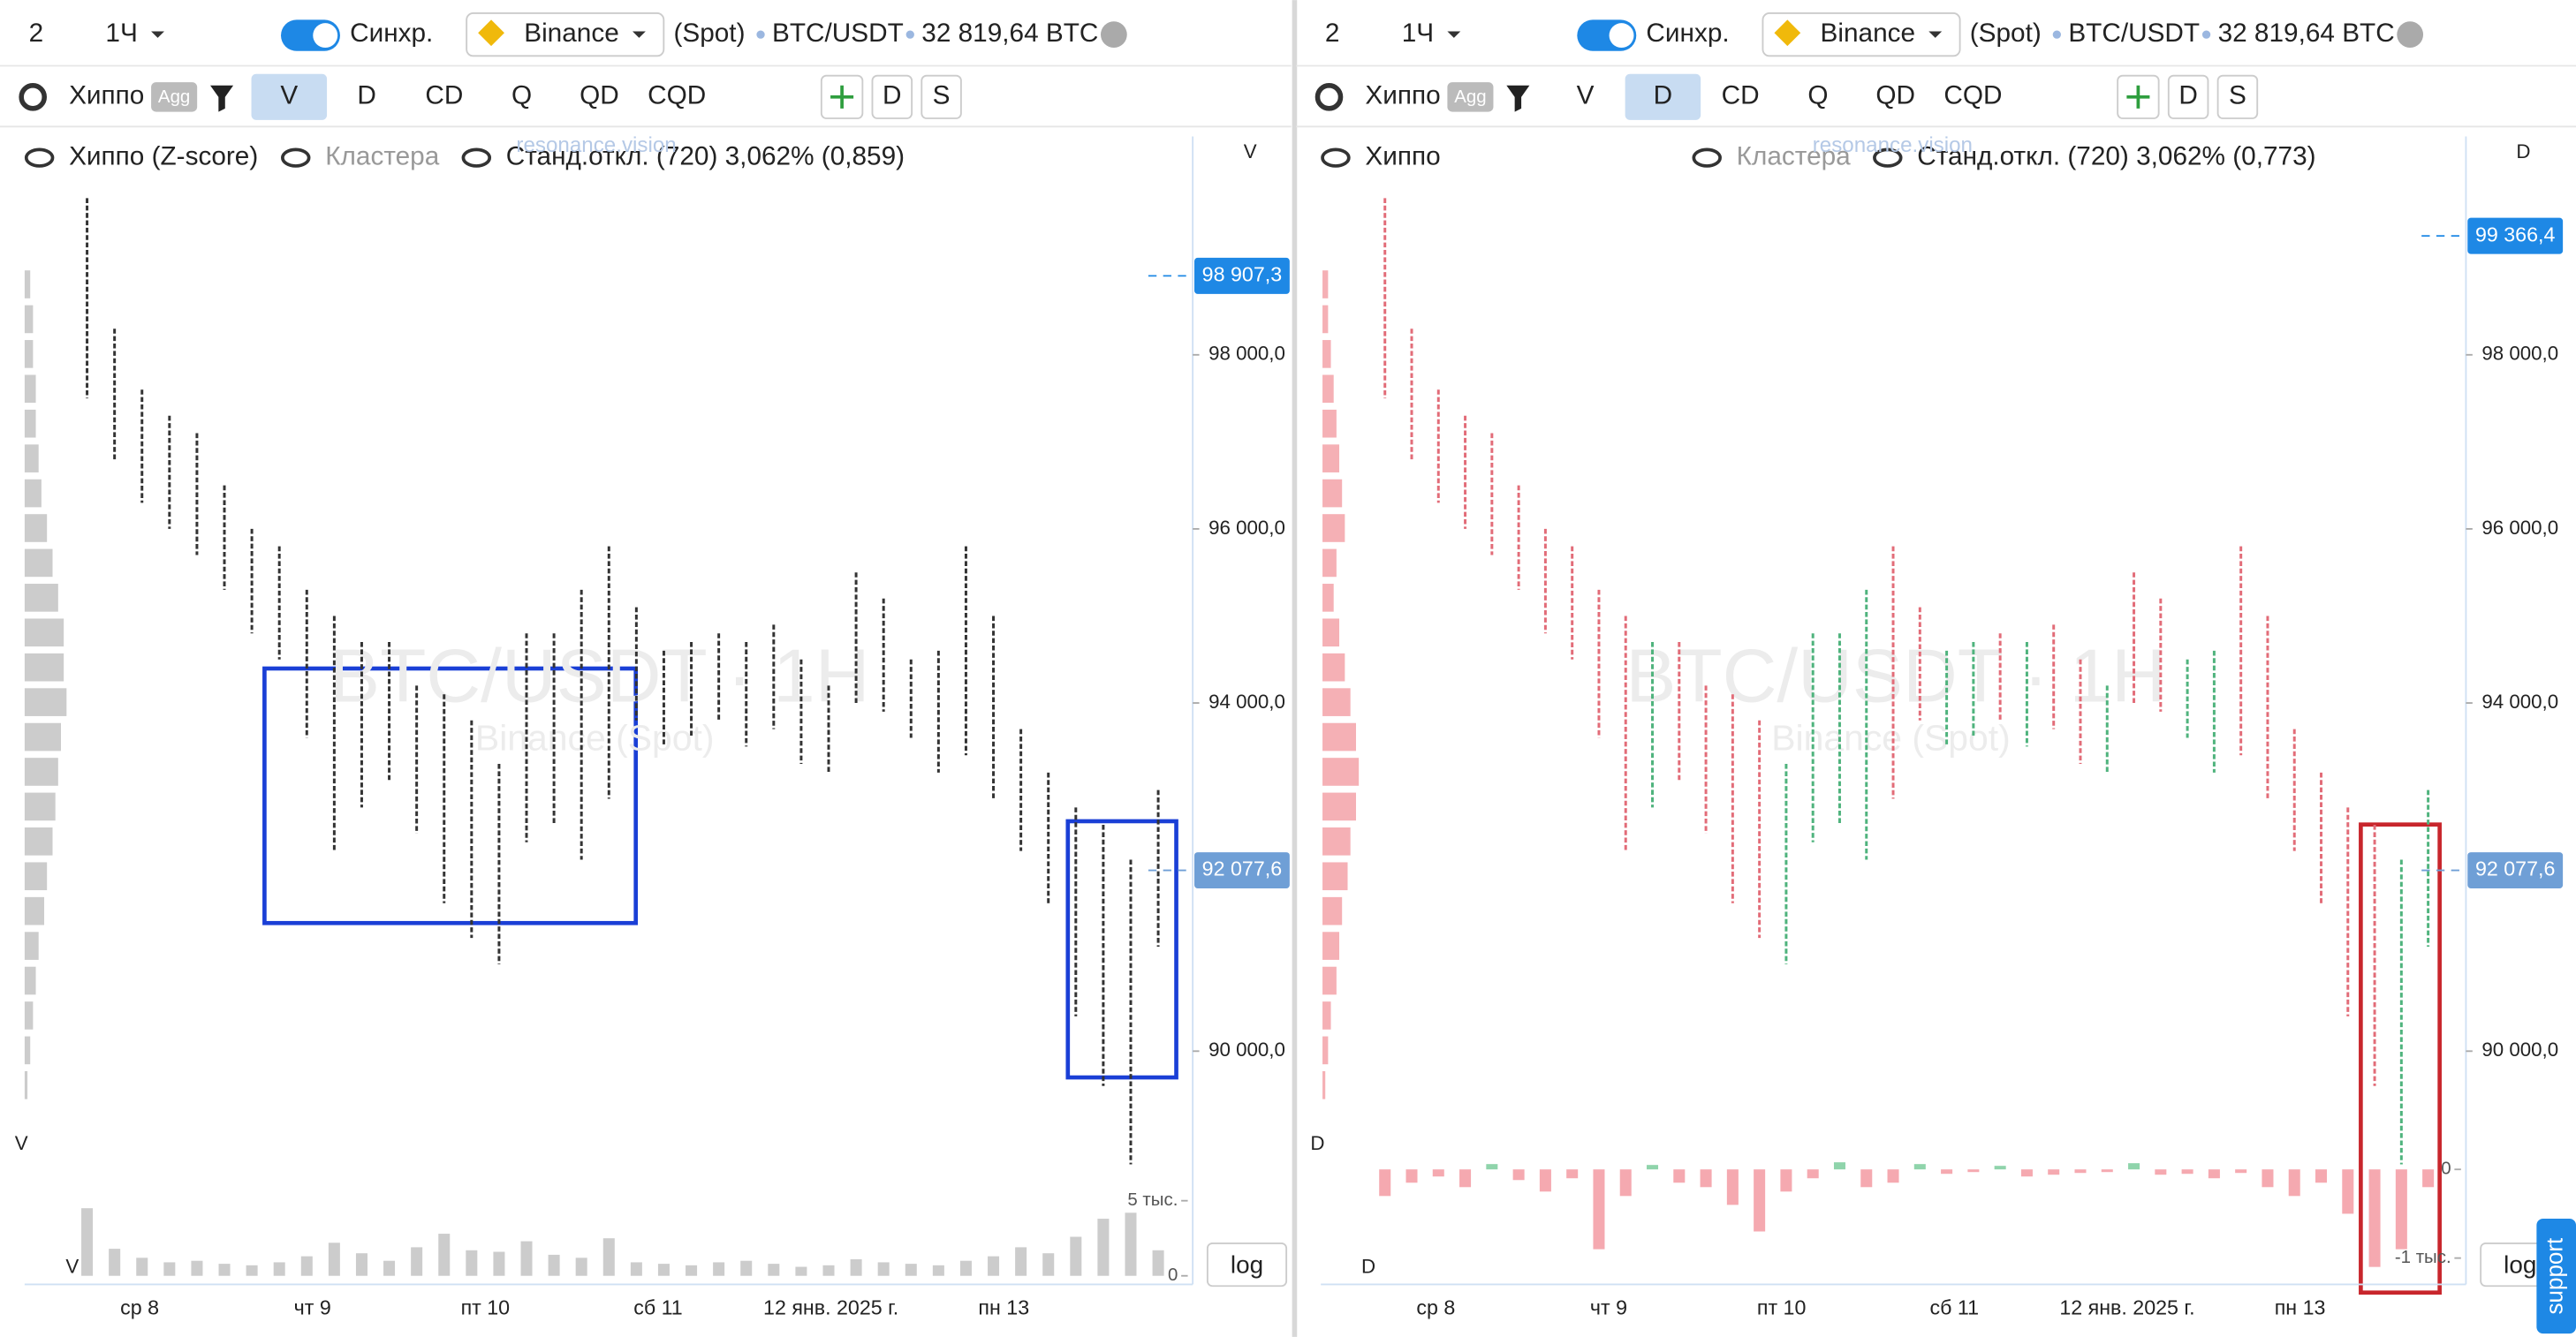 This screenshot has width=2576, height=1337. I want to click on legend-item: Хиппо, so click(1402, 155).